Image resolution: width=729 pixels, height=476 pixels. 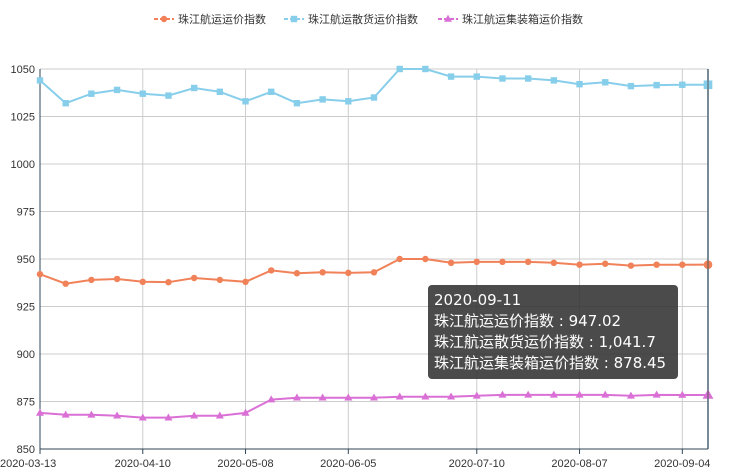 I want to click on x-tick-label: 2020-05-08, so click(x=245, y=464).